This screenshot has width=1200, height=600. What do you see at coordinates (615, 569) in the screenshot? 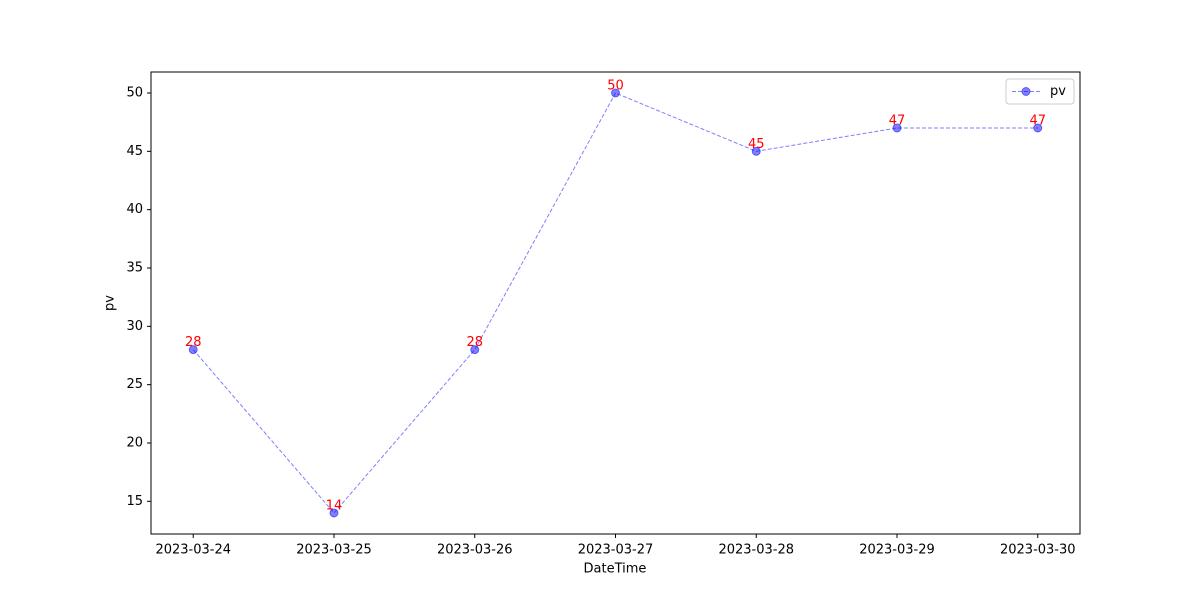
I see `x-axis-label: DateTime` at bounding box center [615, 569].